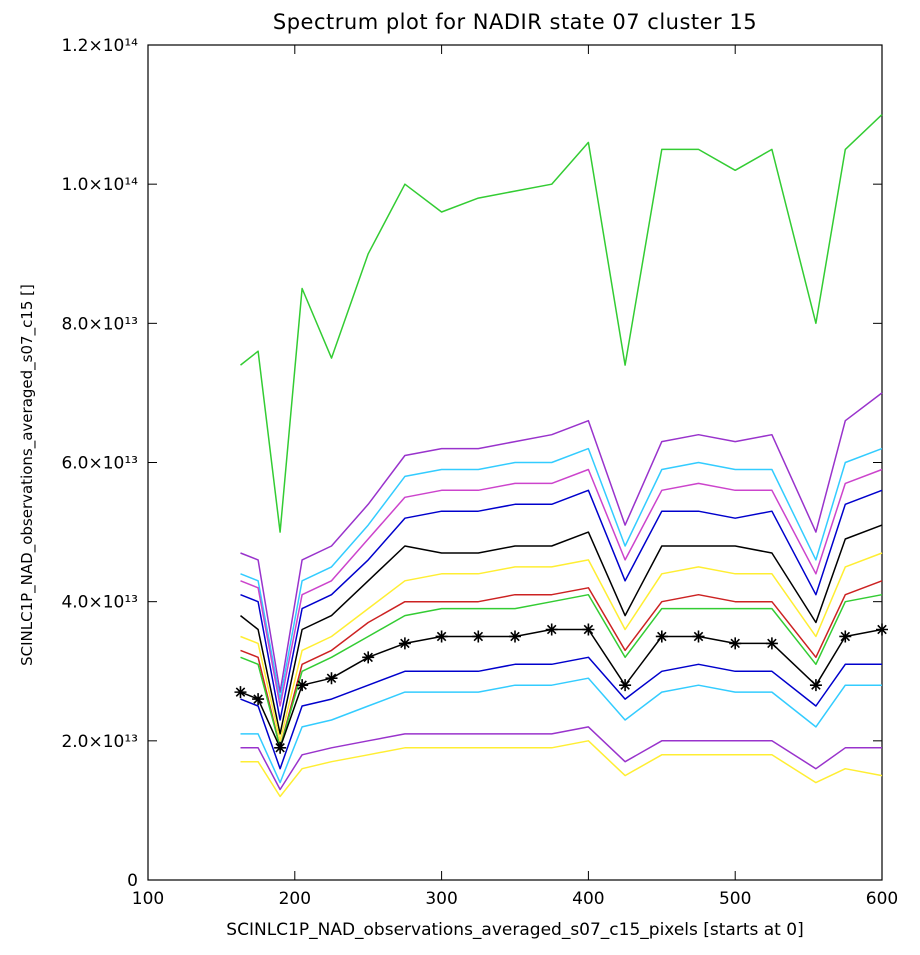 The image size is (920, 955). Describe the element at coordinates (441, 899) in the screenshot. I see `x-tick-label: 300` at that location.